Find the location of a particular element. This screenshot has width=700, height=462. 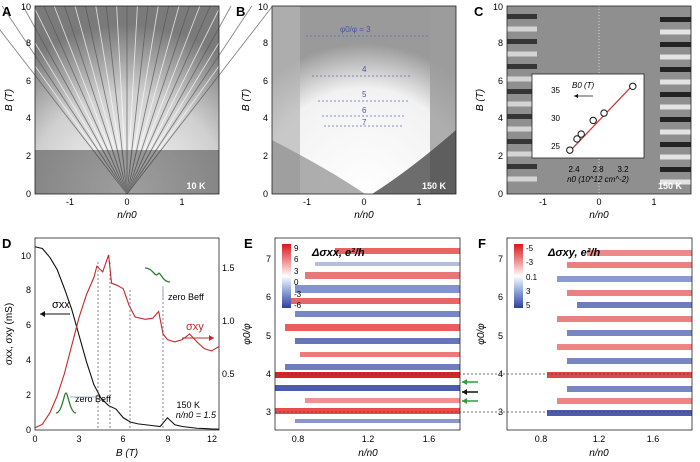

panel-c-xtick: -1 is located at coordinates (543, 202).